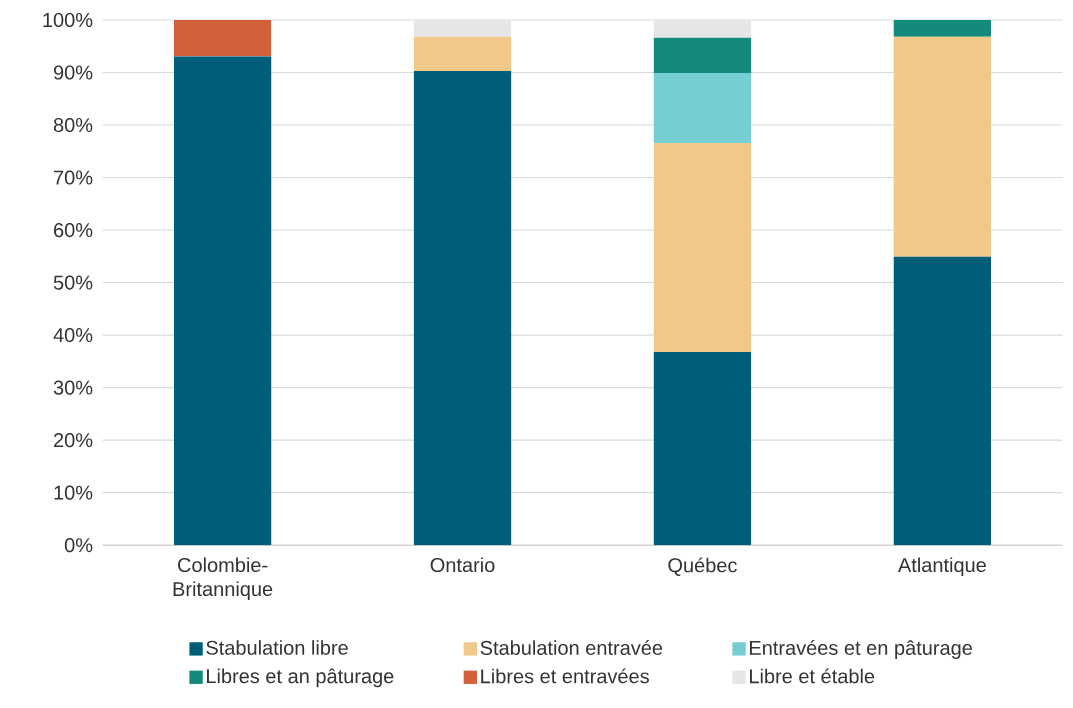 Image resolution: width=1073 pixels, height=708 pixels. Describe the element at coordinates (73, 282) in the screenshot. I see `y-tick-label: 50%` at that location.